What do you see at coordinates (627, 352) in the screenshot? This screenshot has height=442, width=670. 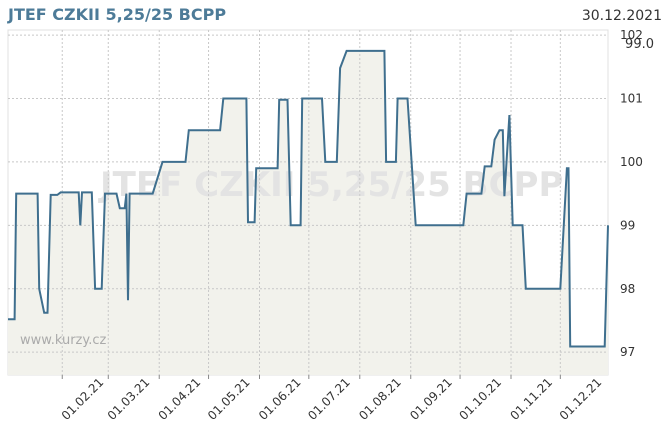 I see `y-tick-label: 97` at bounding box center [627, 352].